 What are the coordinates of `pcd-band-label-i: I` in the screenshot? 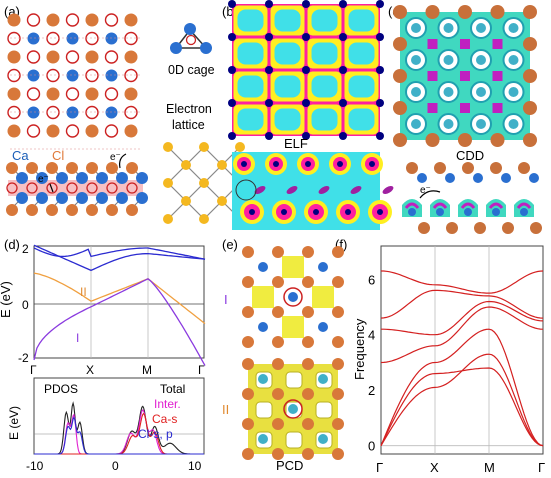 It's located at (226, 299).